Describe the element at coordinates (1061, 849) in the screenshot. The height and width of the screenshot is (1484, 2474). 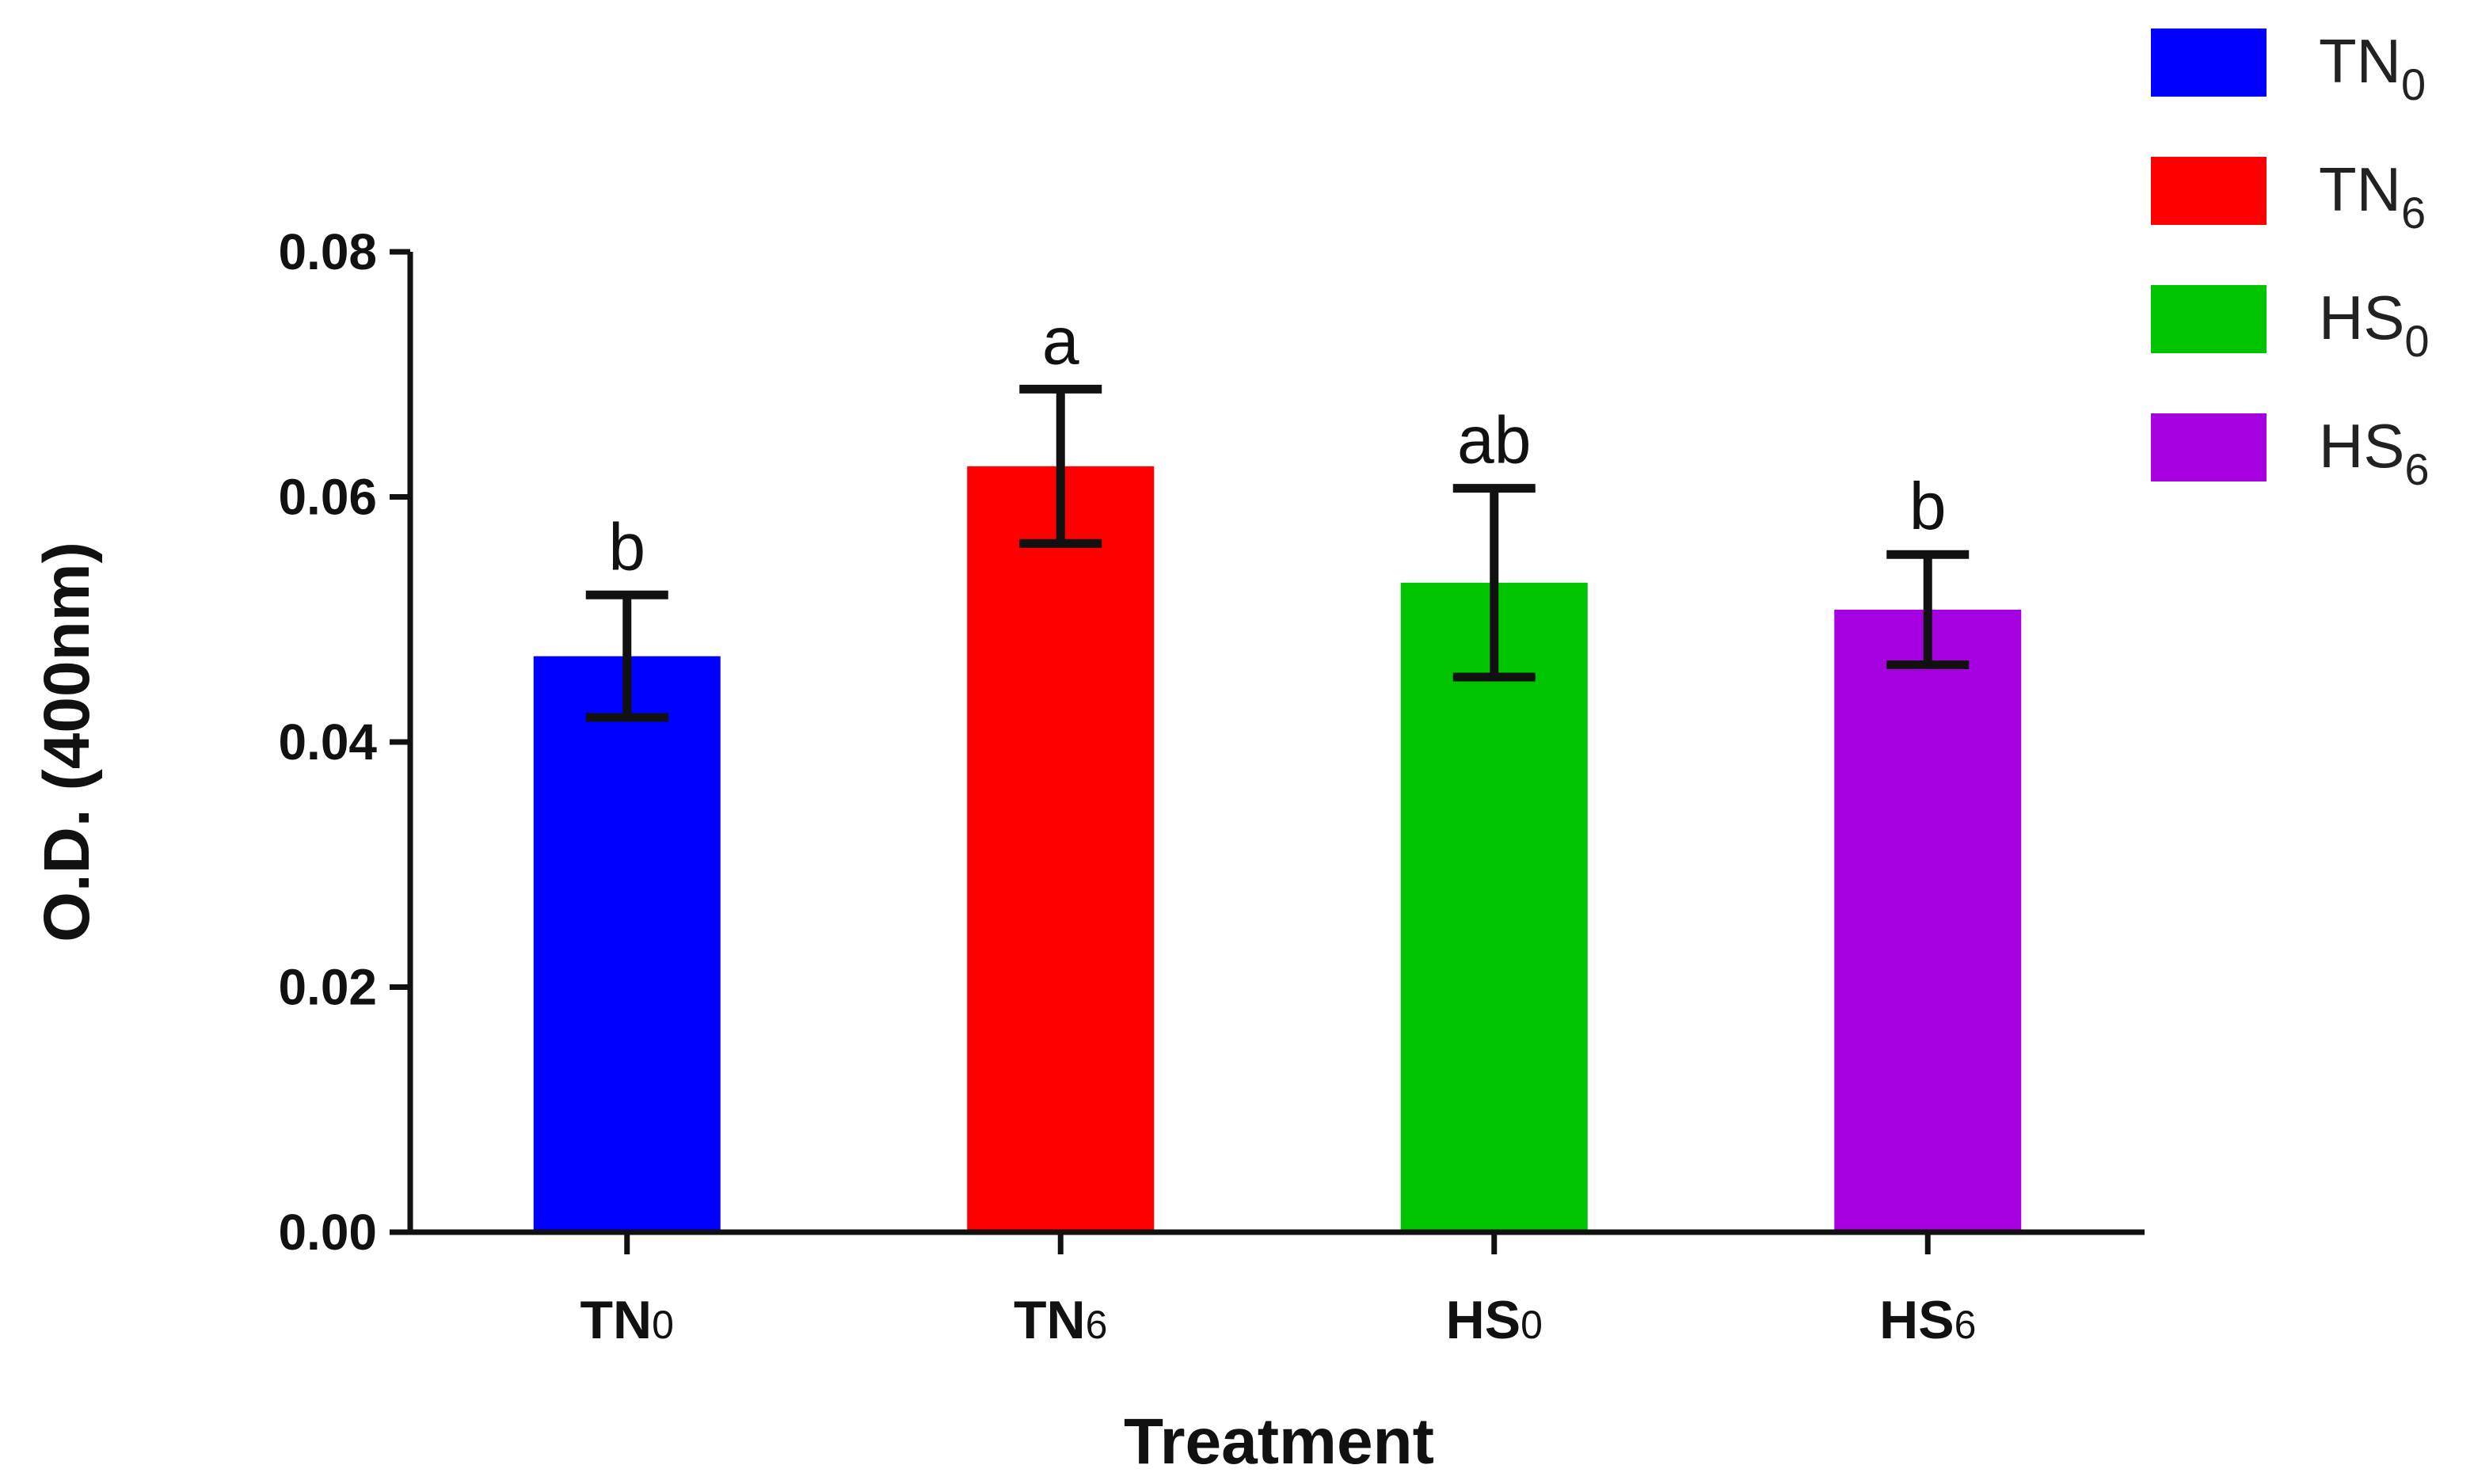
I see `bar-tn6` at that location.